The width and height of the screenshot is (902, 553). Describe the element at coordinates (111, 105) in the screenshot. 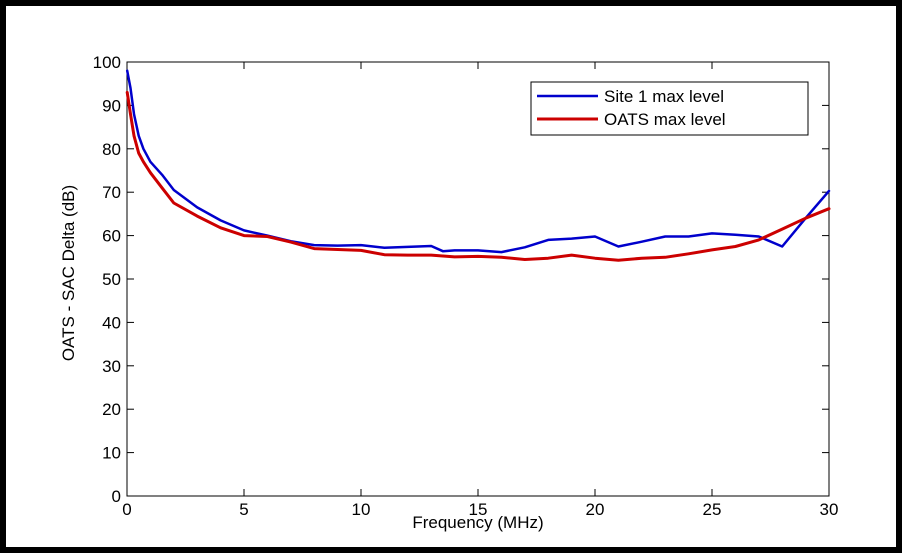

I see `y-tick-label: 90` at that location.